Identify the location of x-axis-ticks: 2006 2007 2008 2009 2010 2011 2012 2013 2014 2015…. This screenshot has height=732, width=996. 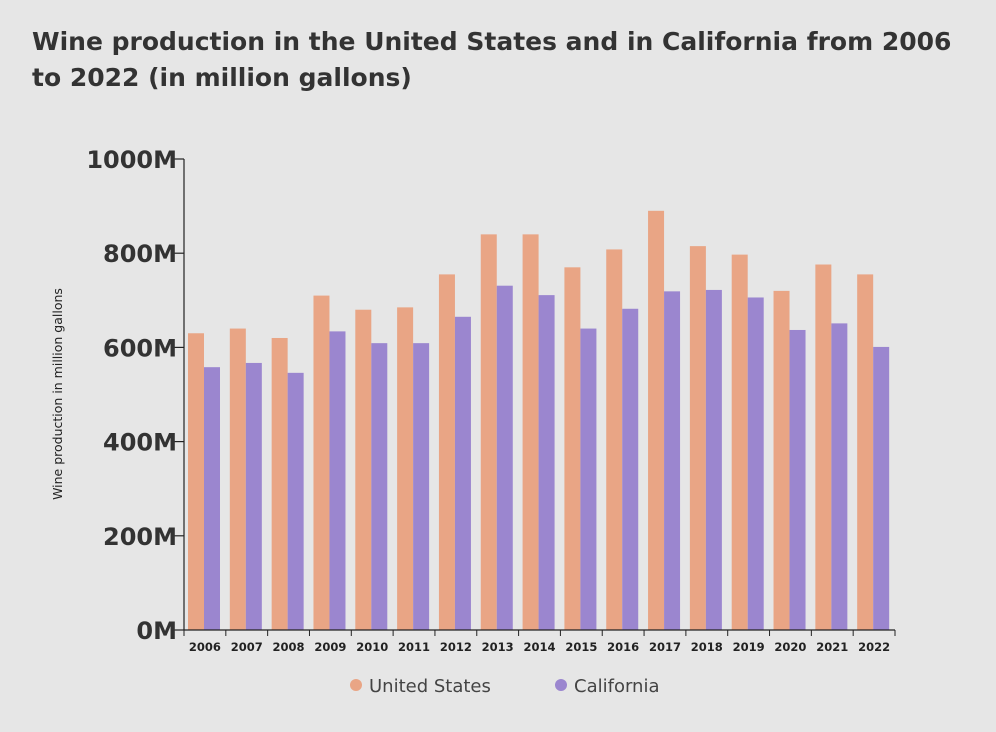
(539, 642).